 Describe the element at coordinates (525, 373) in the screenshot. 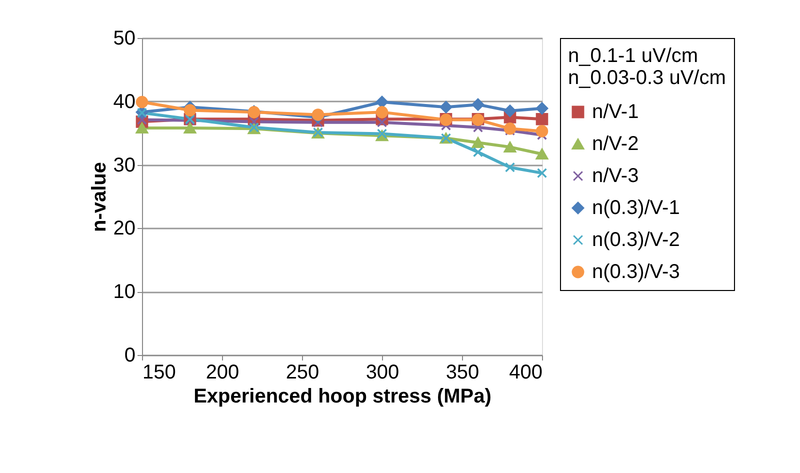

I see `x-tick-label: 400` at that location.